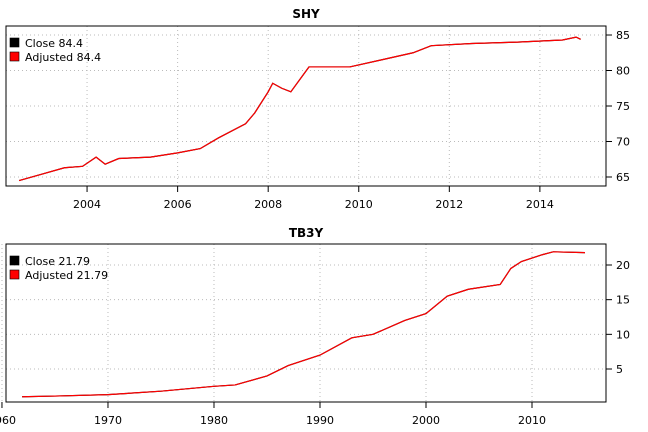 This screenshot has width=648, height=432. Describe the element at coordinates (623, 106) in the screenshot. I see `y-tick-label: 75` at that location.